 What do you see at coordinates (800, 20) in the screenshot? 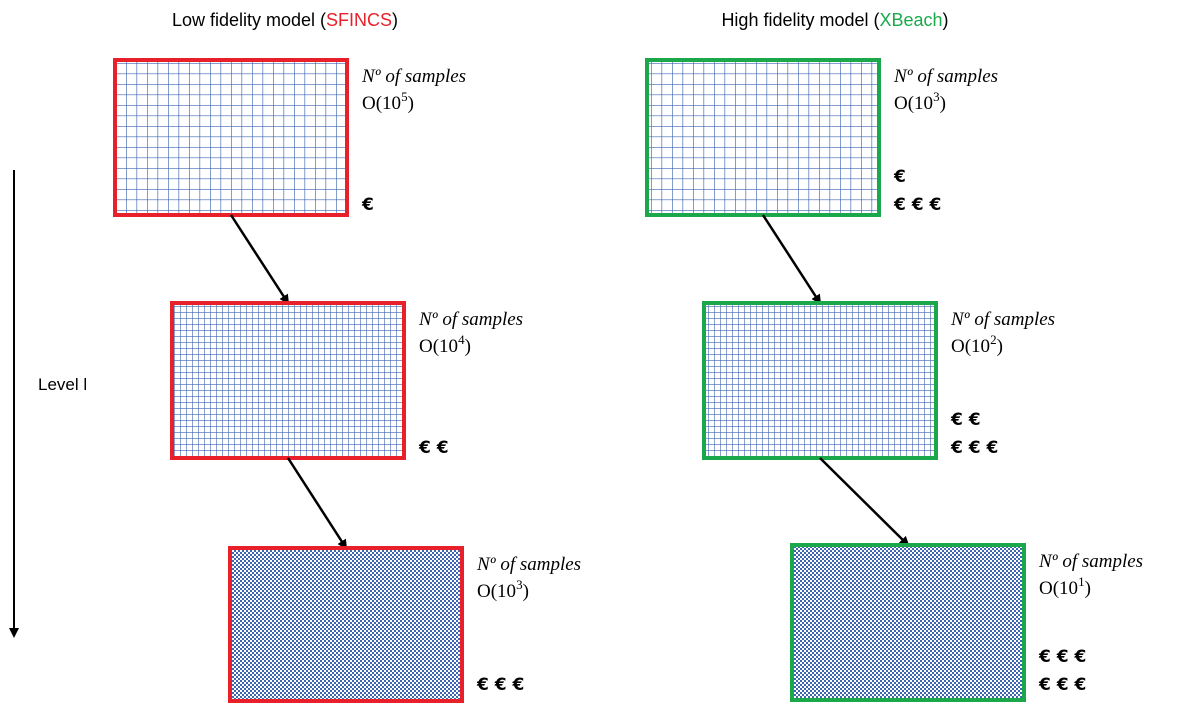
I see `title-prefix: High fidelity model (` at bounding box center [800, 20].